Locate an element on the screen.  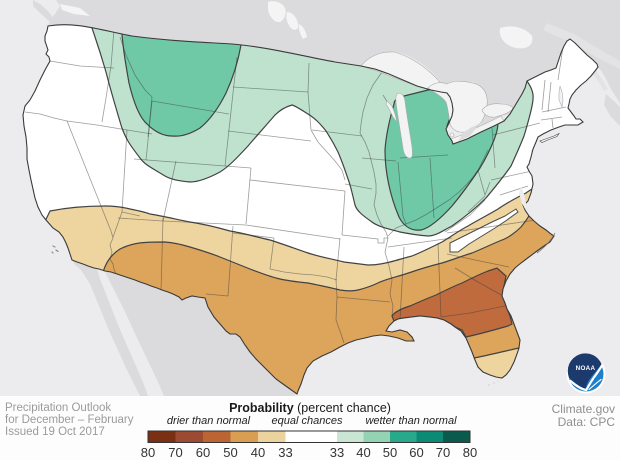
svg-text: NOAA is located at coordinates (586, 368).